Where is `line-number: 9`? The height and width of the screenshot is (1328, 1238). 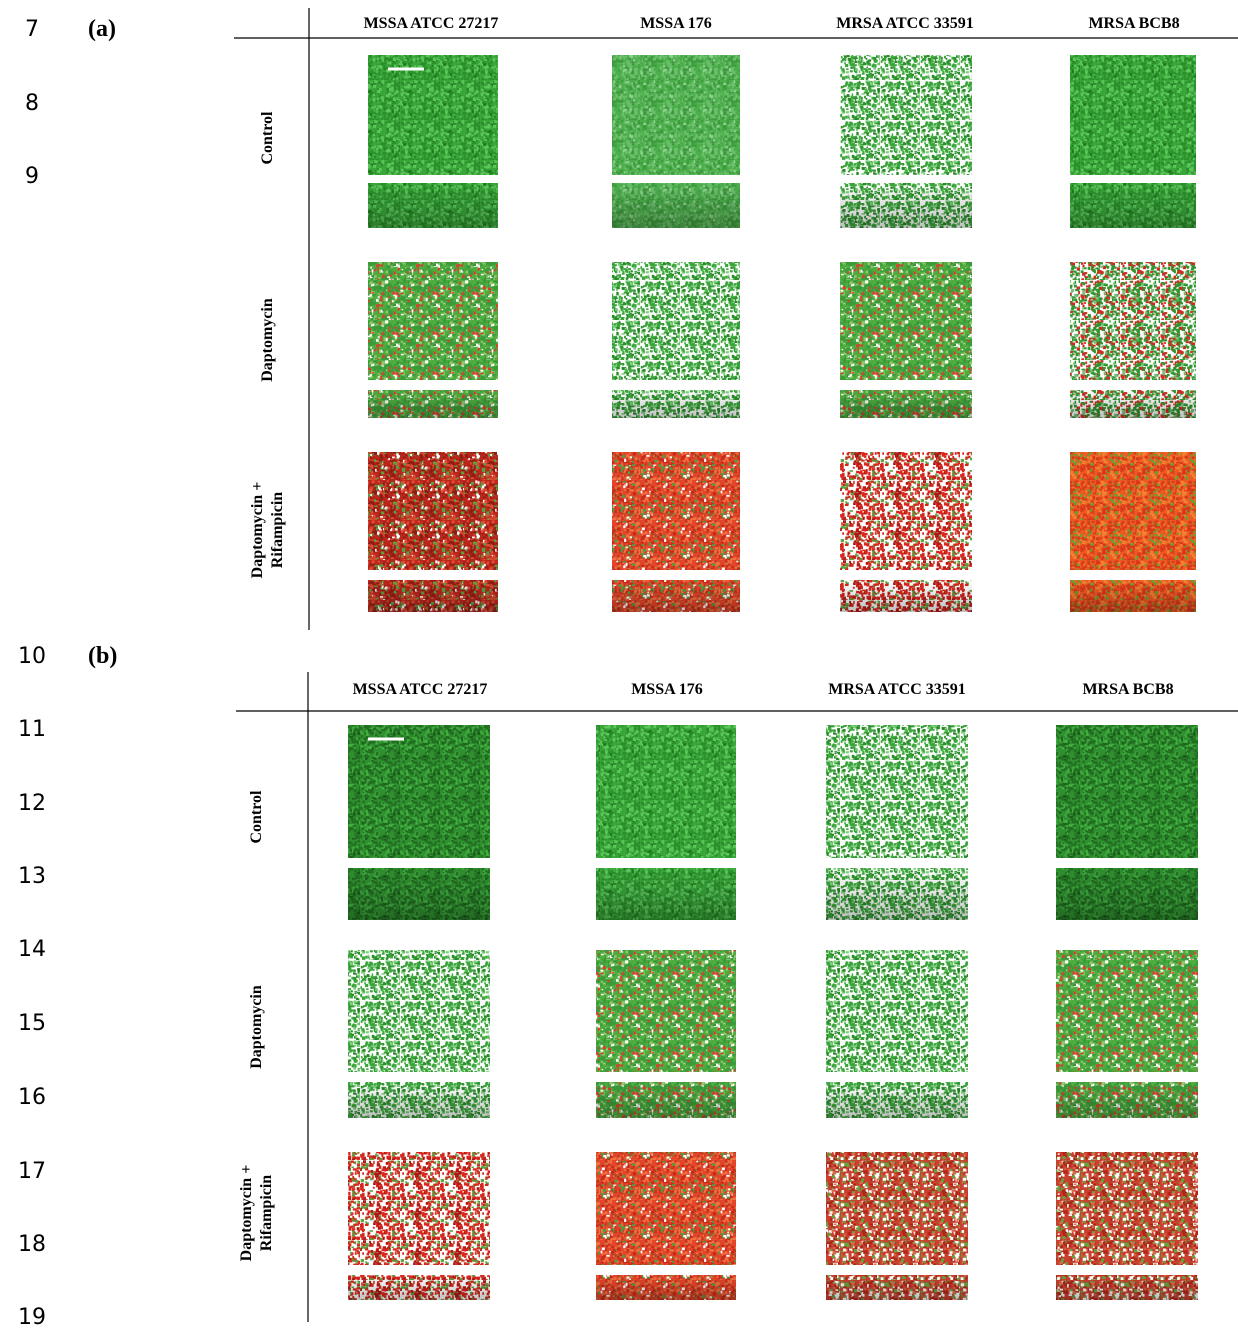 line-number: 9 is located at coordinates (32, 176).